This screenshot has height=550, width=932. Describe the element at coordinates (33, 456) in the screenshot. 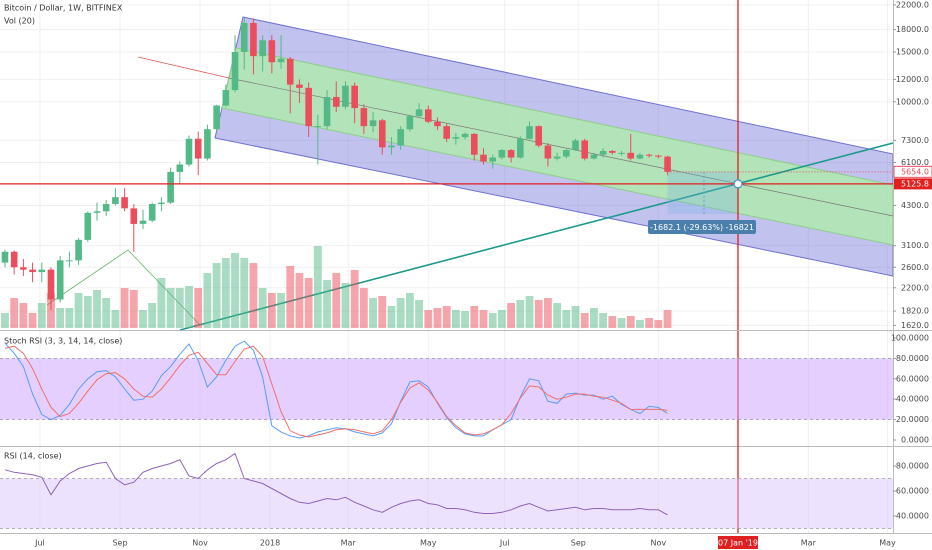

I see `rsi-title: RSI (14, close)` at that location.